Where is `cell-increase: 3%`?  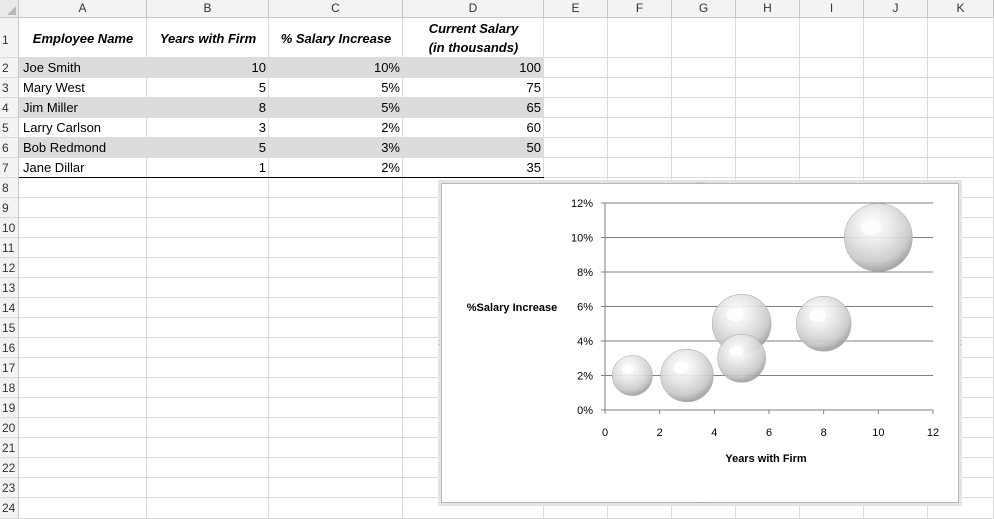
cell-increase: 3% is located at coordinates (390, 147).